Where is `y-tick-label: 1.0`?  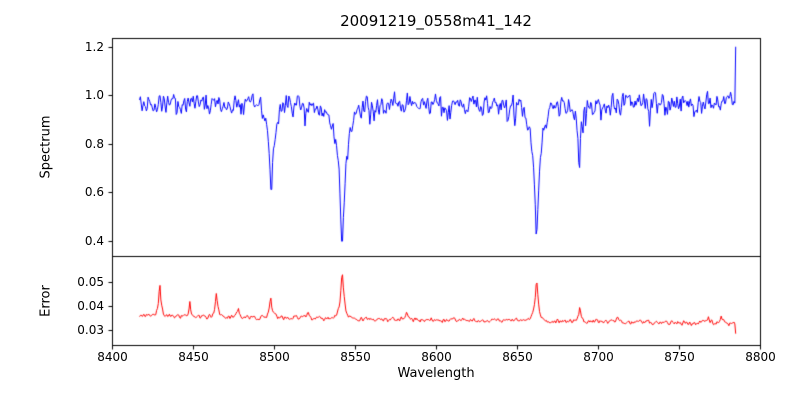 y-tick-label: 1.0 is located at coordinates (94, 94).